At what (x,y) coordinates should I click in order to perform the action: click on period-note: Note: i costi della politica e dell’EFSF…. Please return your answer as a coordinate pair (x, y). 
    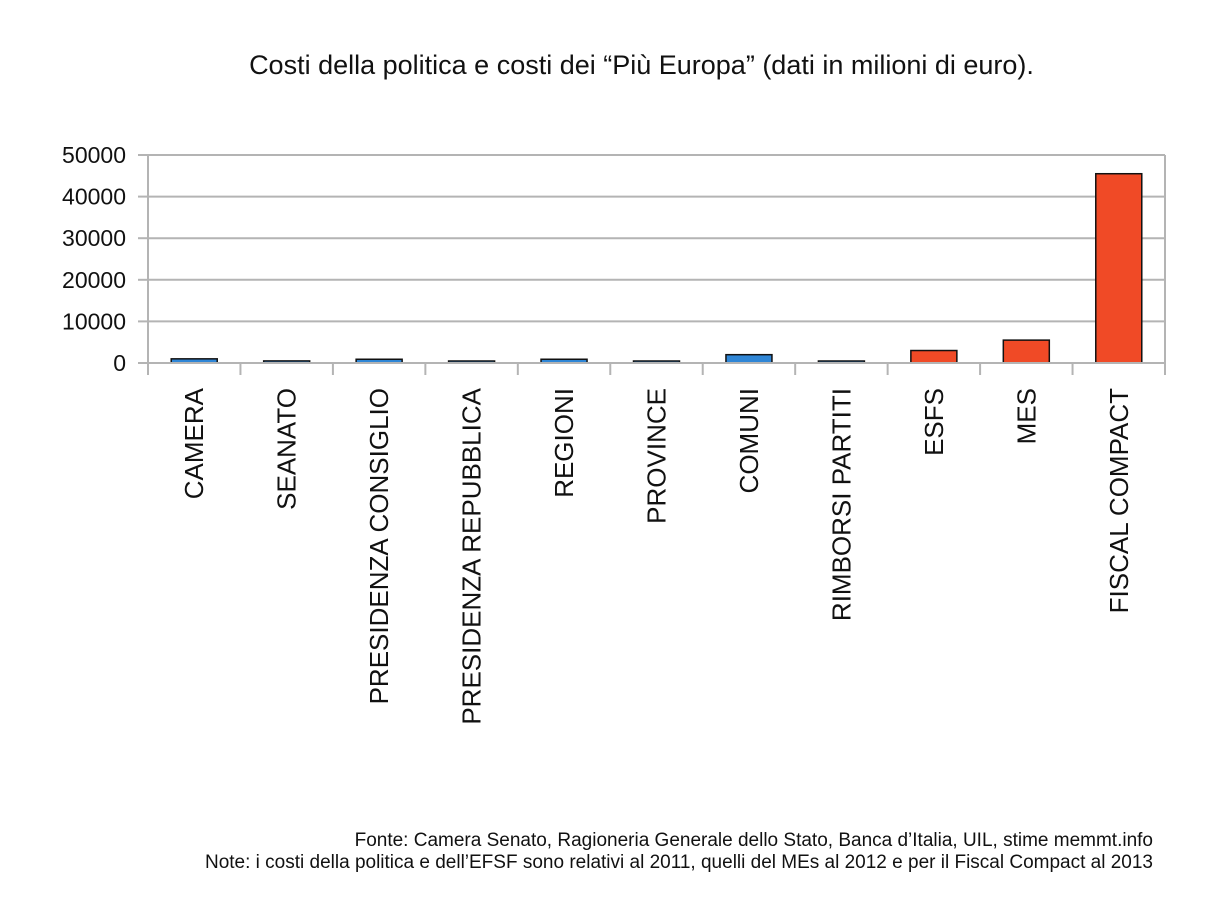
    Looking at the image, I should click on (678, 862).